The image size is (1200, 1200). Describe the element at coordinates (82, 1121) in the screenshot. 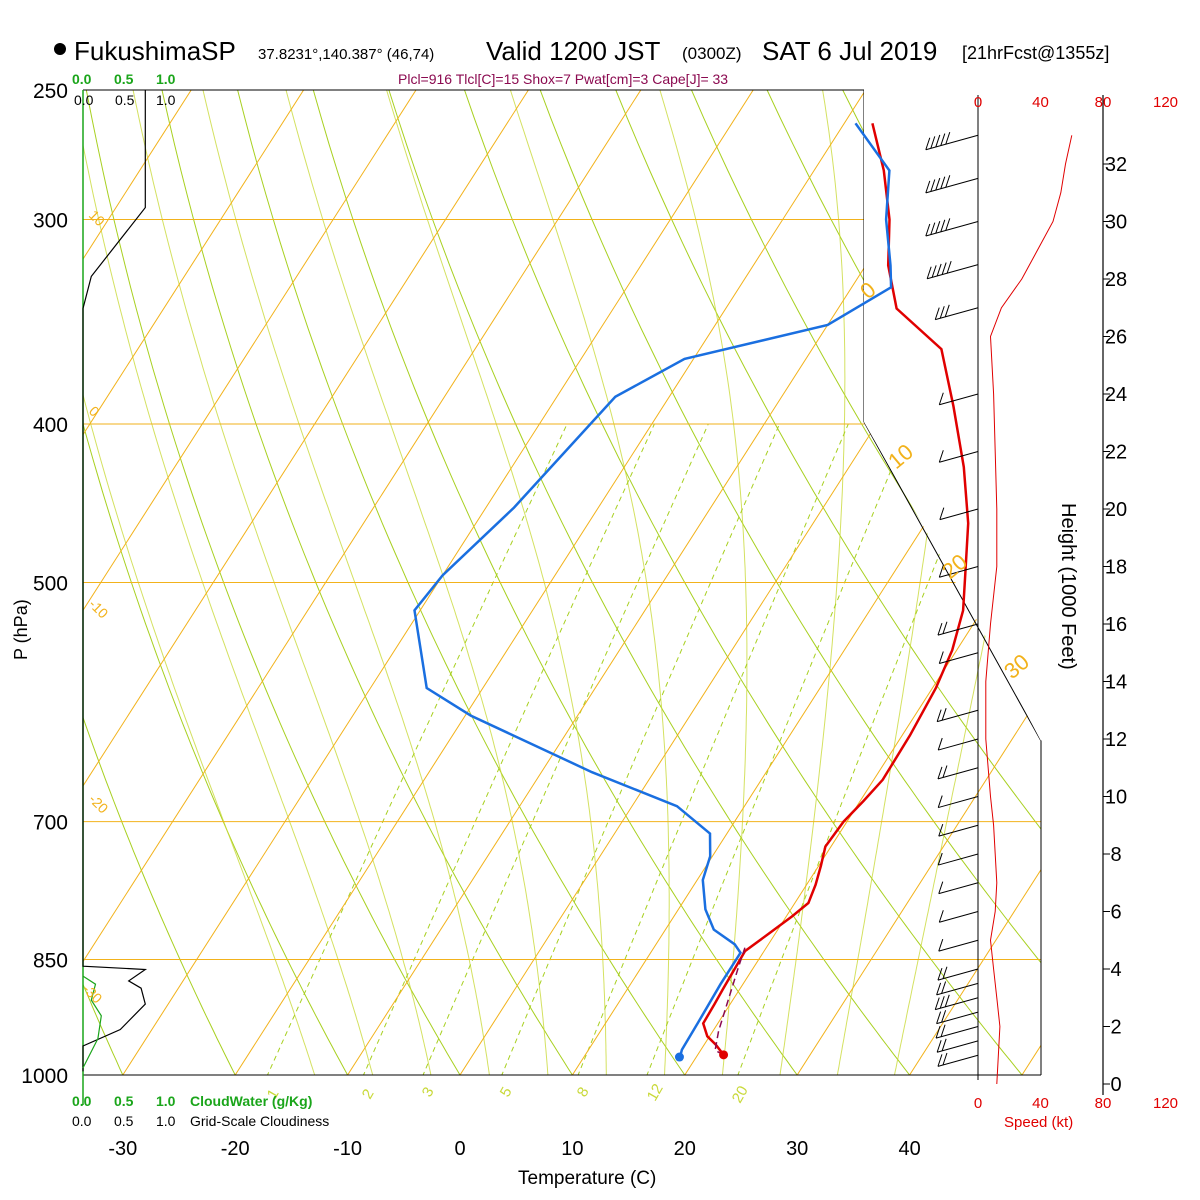

I see `cloudiness-tick: 0.0` at that location.